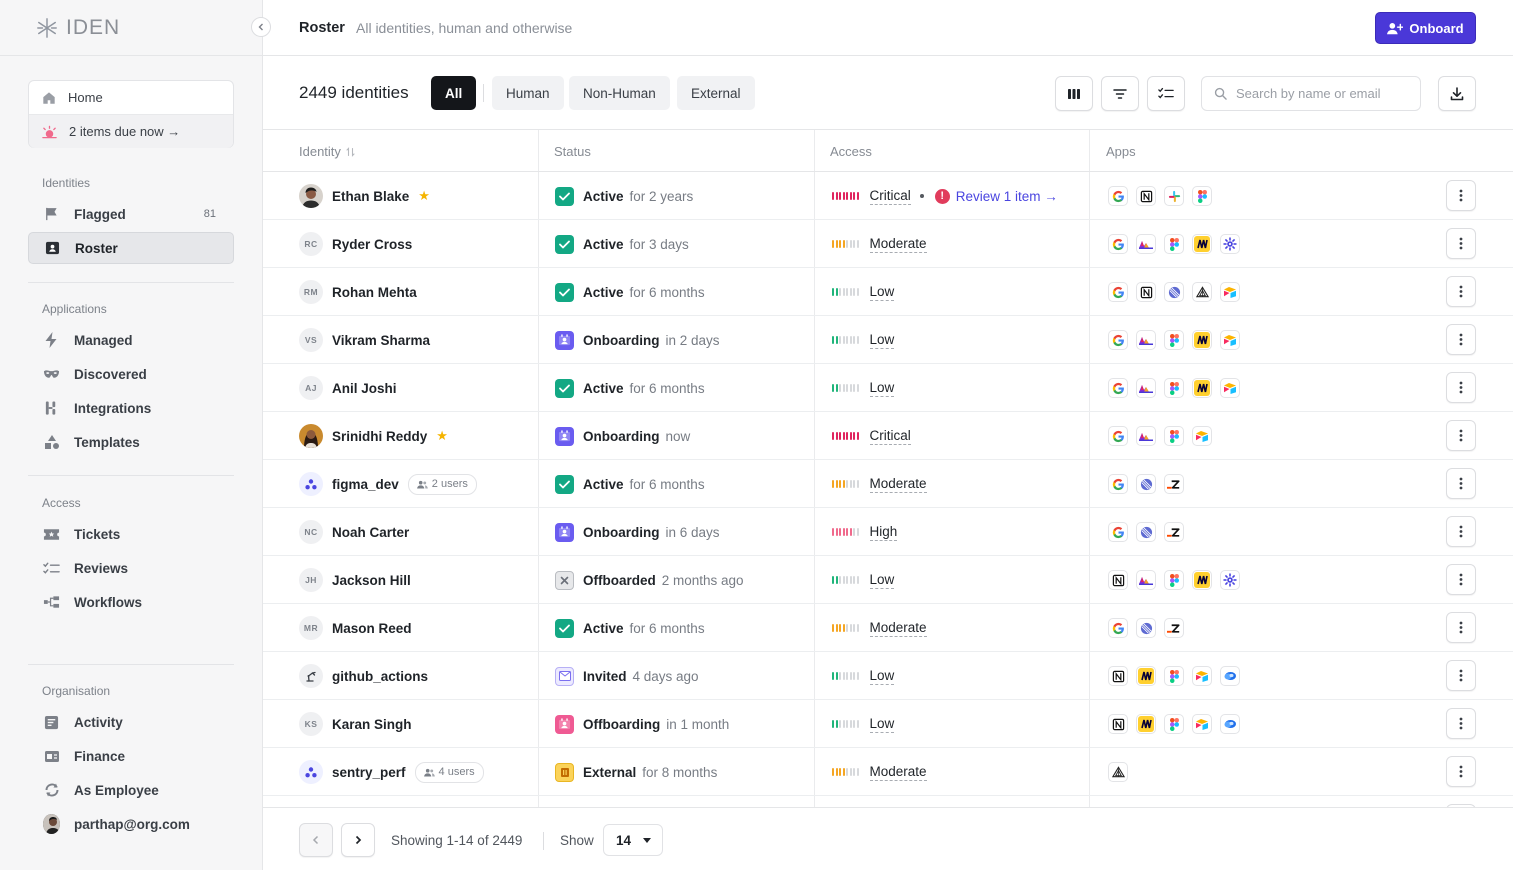 The image size is (1513, 870). I want to click on bulk-select-button, so click(1166, 93).